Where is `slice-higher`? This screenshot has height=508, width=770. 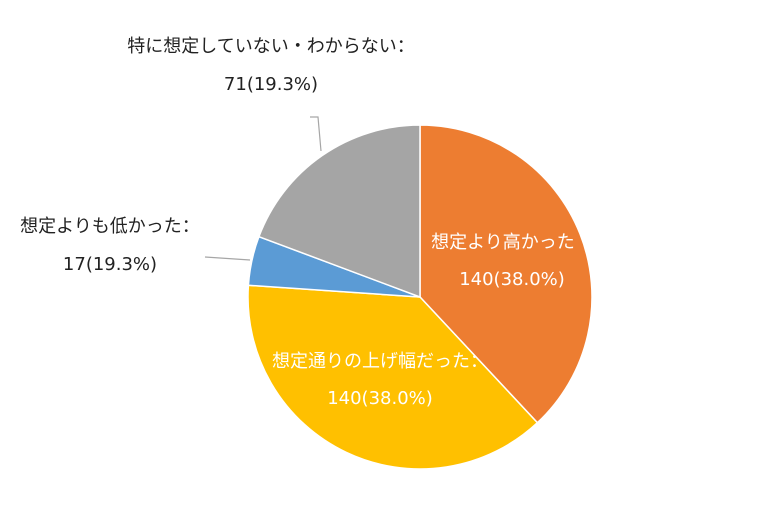
slice-higher is located at coordinates (506, 274).